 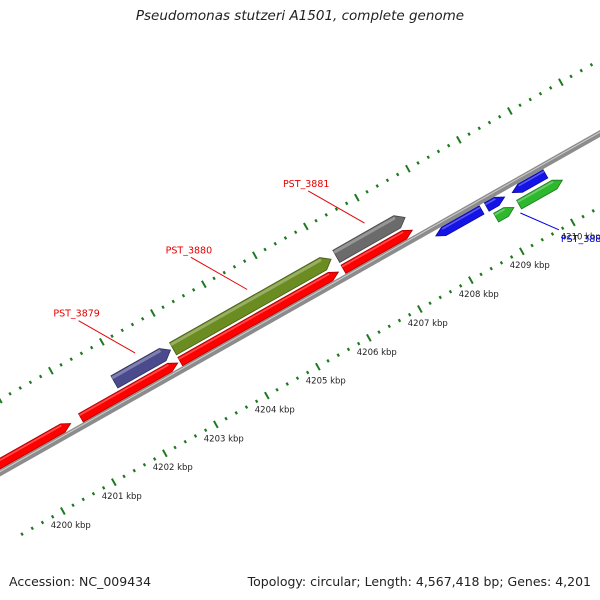 What do you see at coordinates (306, 184) in the screenshot?
I see `gene-label: PST_3881` at bounding box center [306, 184].